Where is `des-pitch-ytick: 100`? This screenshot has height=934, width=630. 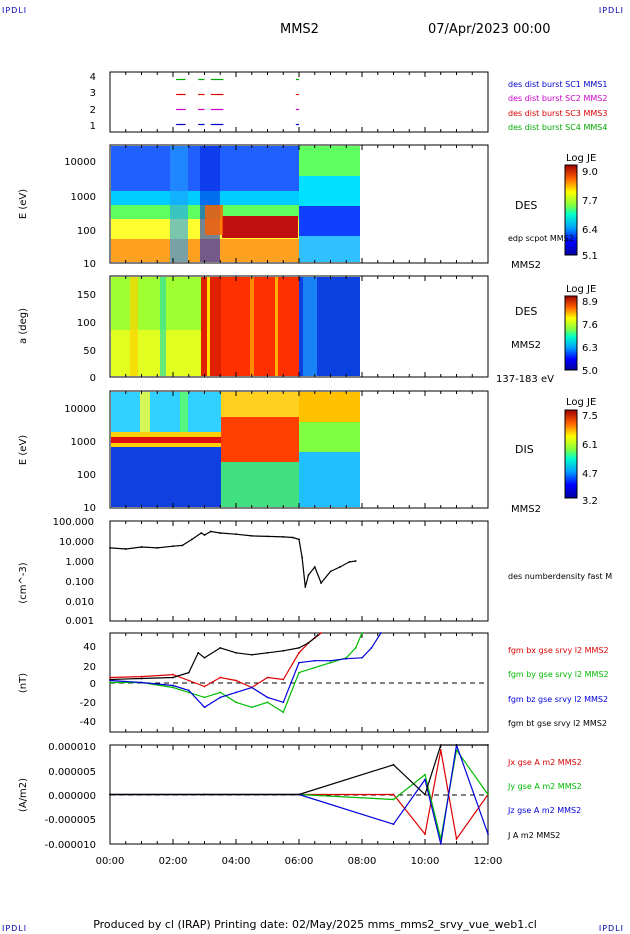
des-pitch-ytick: 100 is located at coordinates (86, 323).